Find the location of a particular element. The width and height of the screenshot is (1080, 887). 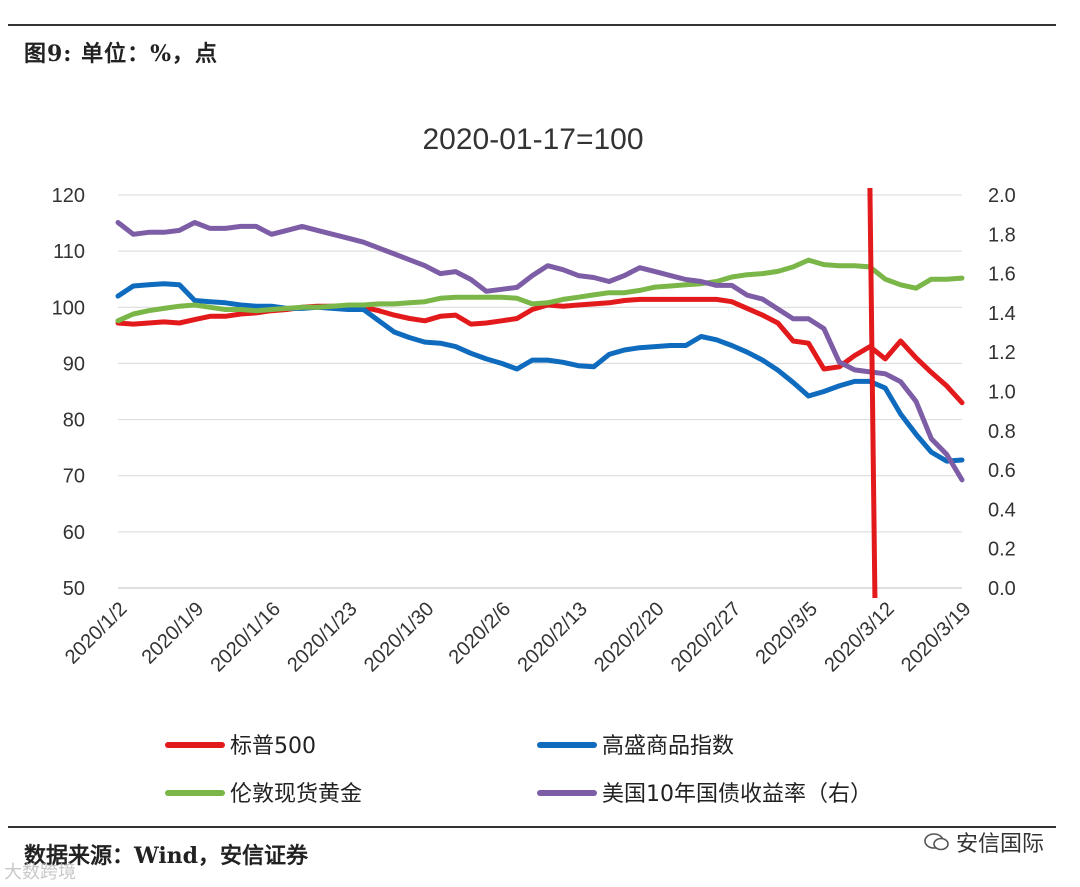

brand-text: 安信国际 is located at coordinates (999, 844).